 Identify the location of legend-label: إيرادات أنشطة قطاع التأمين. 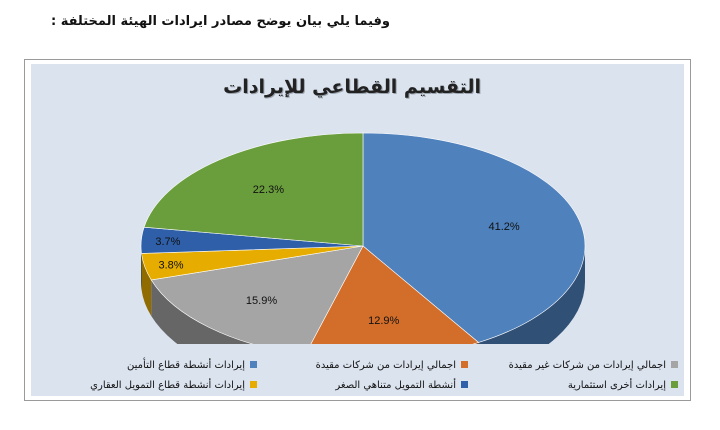
(186, 365).